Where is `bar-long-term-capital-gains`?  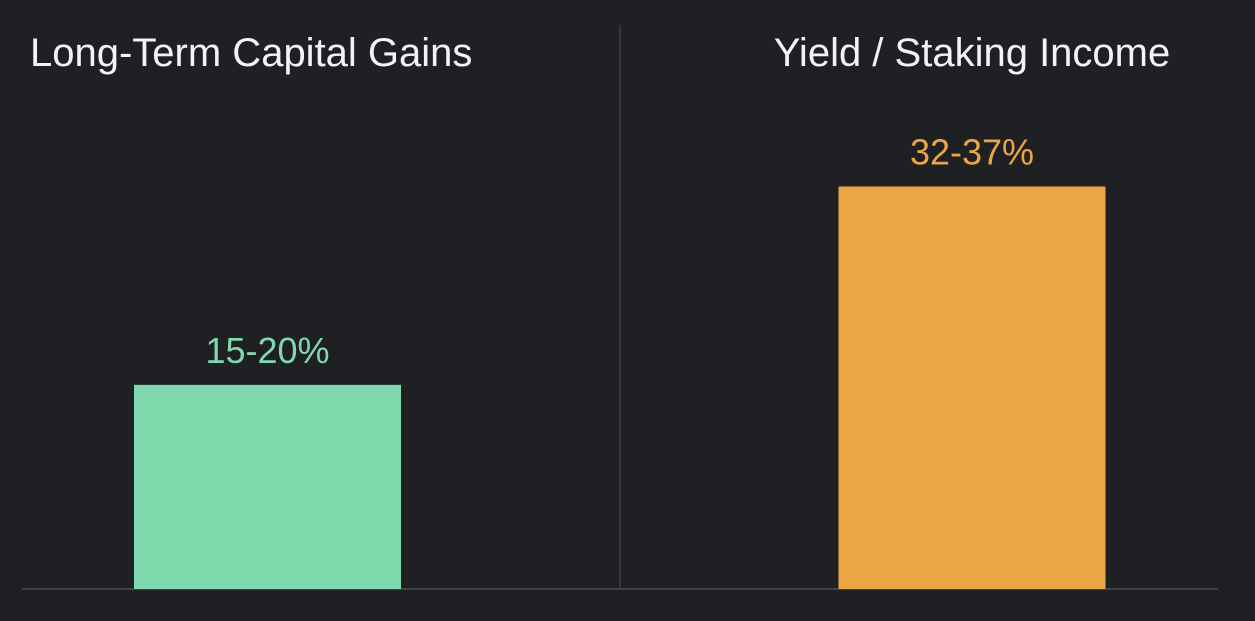
bar-long-term-capital-gains is located at coordinates (267, 486).